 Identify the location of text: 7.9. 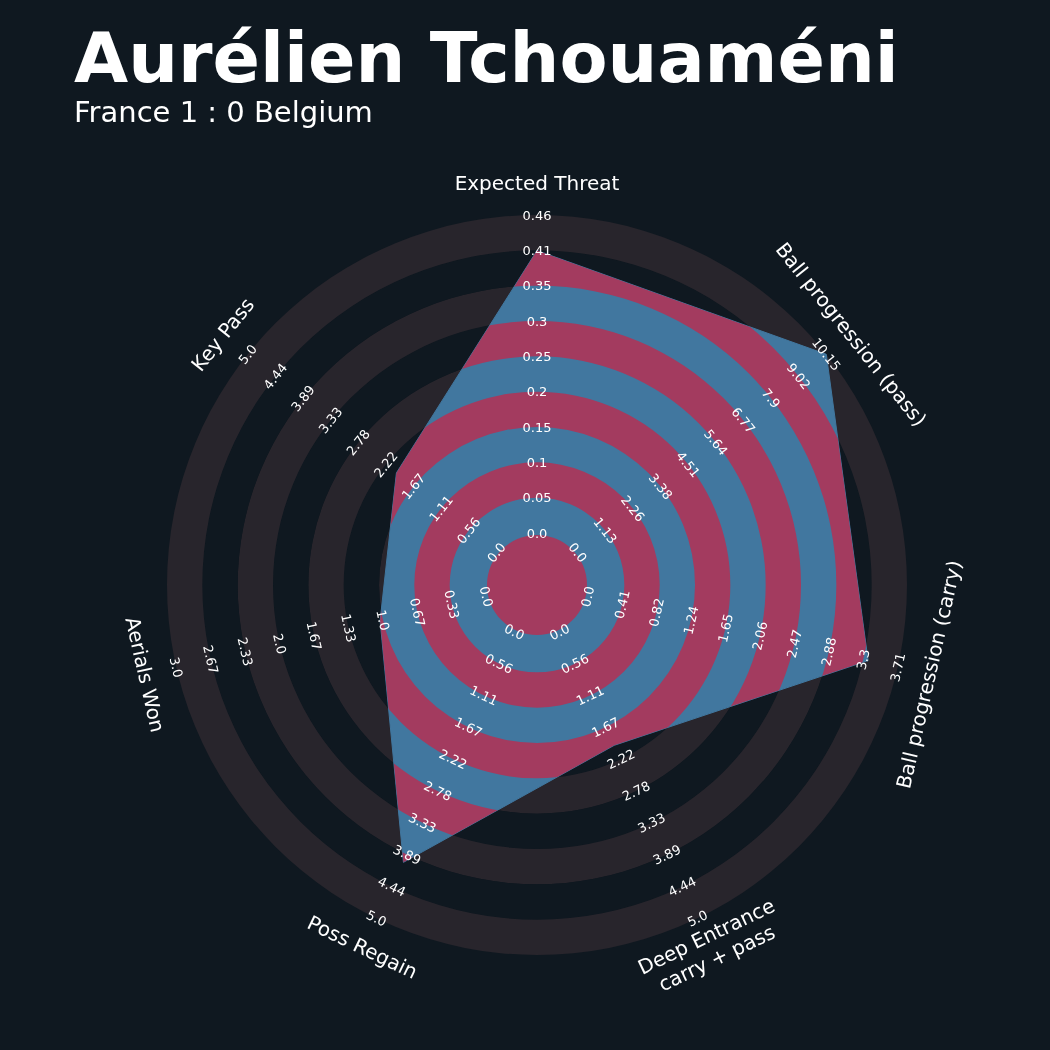
(771, 398).